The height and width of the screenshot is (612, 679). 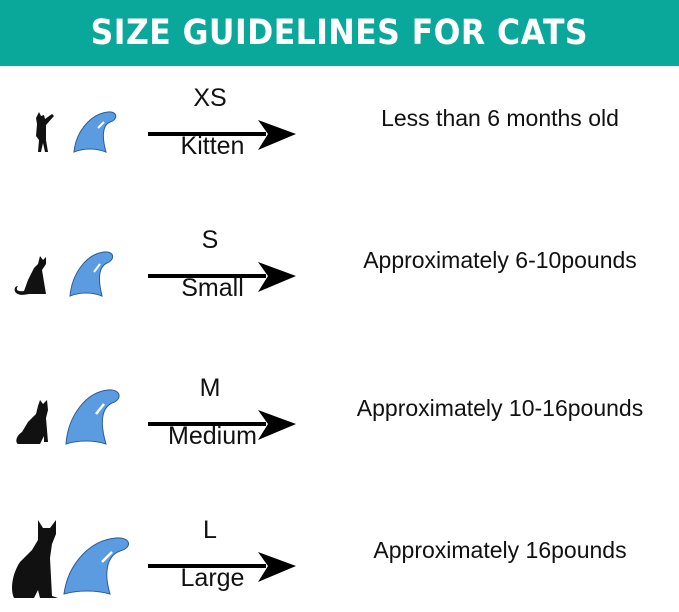 I want to click on header-banner: SIZE GUIDELINES FOR CATS, so click(x=339, y=33).